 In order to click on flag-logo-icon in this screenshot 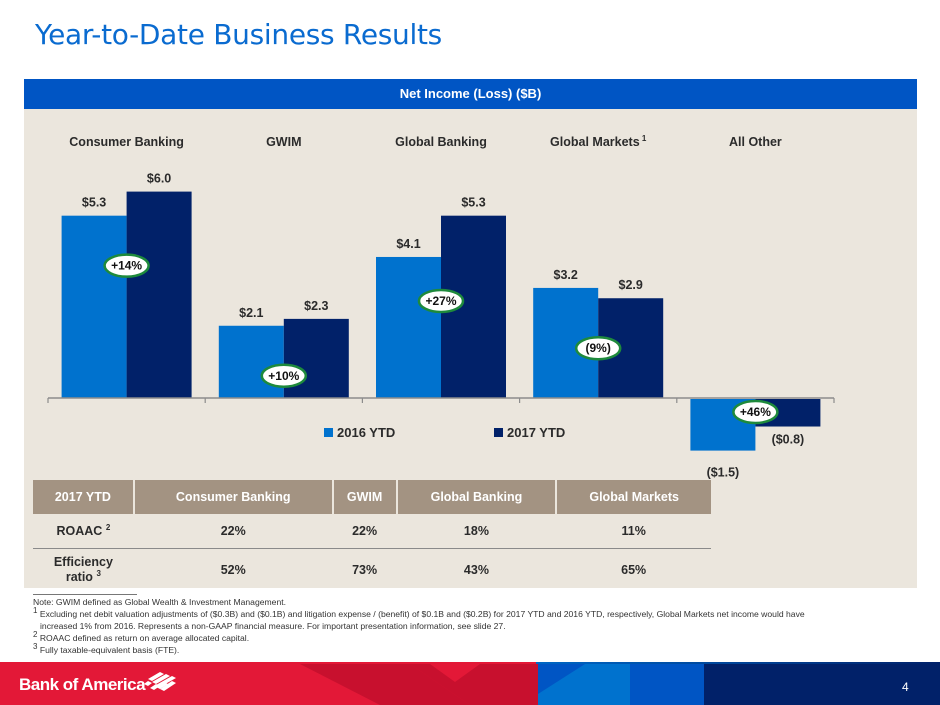, I will do `click(160, 681)`.